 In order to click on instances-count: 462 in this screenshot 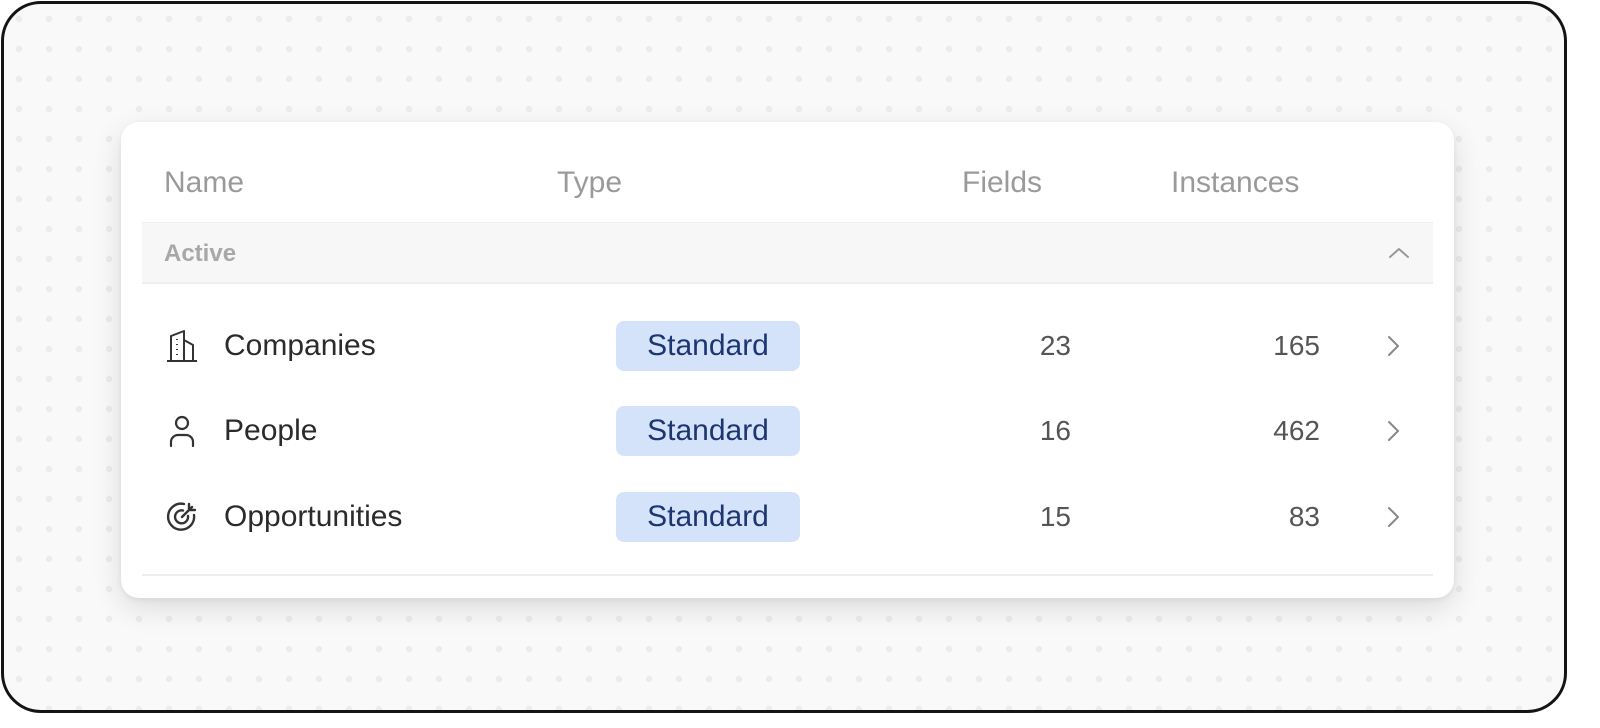, I will do `click(1296, 430)`.